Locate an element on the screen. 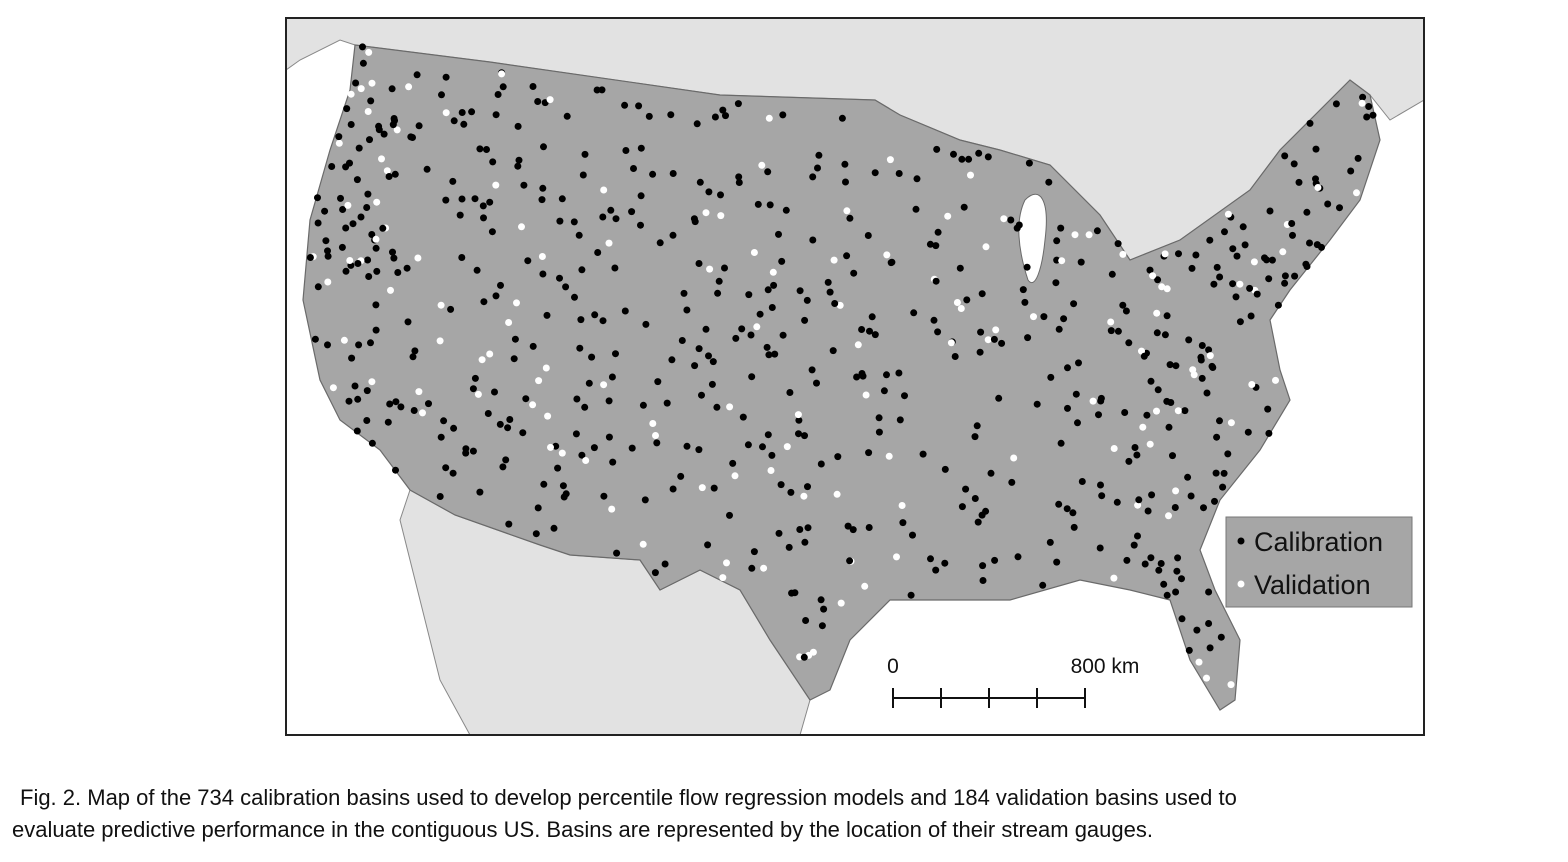 The image size is (1568, 862). legend-box is located at coordinates (1319, 562).